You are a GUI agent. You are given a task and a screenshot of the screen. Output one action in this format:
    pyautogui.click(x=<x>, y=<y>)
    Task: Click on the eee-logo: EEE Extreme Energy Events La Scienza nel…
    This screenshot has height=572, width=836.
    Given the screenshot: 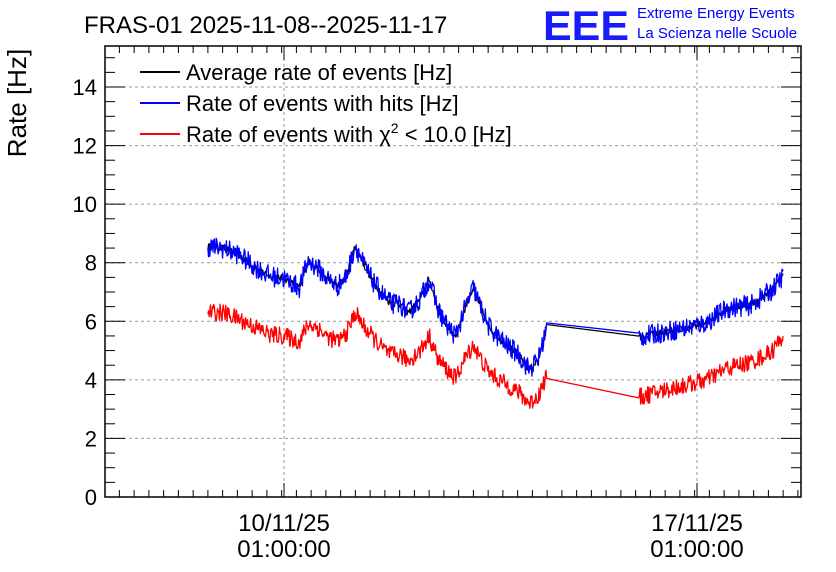 What is the action you would take?
    pyautogui.click(x=670, y=25)
    